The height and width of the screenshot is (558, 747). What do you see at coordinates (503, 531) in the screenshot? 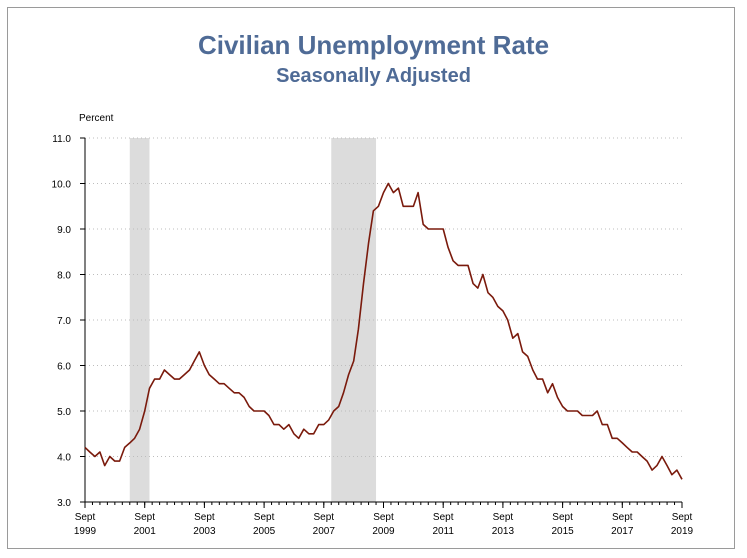
I see `x-tick-label-year: 2013` at bounding box center [503, 531].